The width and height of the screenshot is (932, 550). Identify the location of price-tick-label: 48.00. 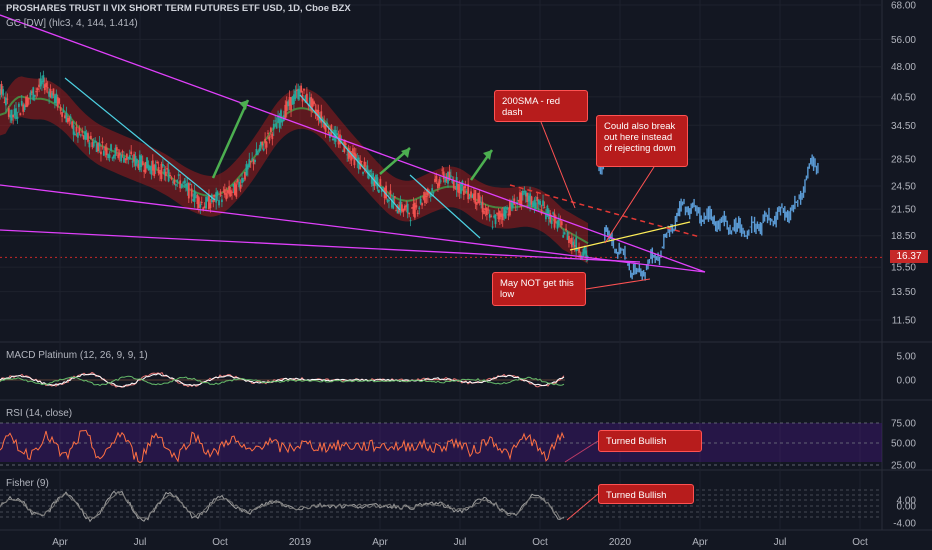
(903, 67).